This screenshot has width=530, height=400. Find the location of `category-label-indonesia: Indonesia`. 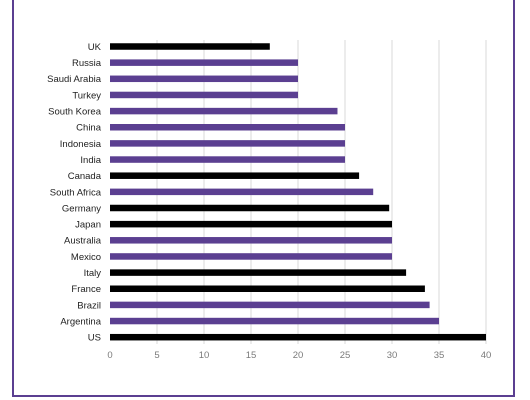

category-label-indonesia: Indonesia is located at coordinates (81, 144).